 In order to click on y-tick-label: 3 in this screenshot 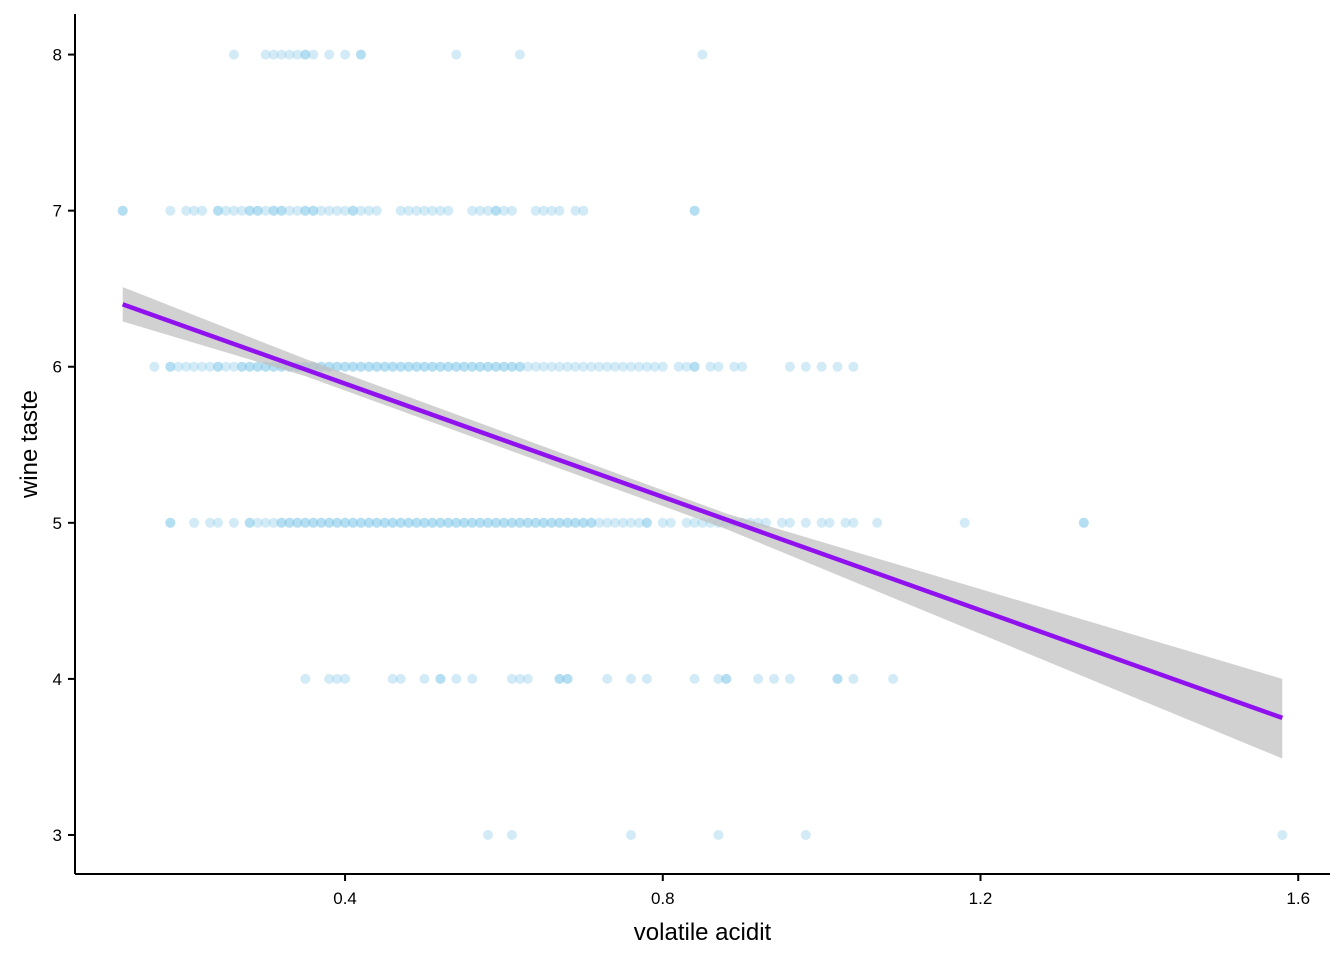, I will do `click(57, 835)`.